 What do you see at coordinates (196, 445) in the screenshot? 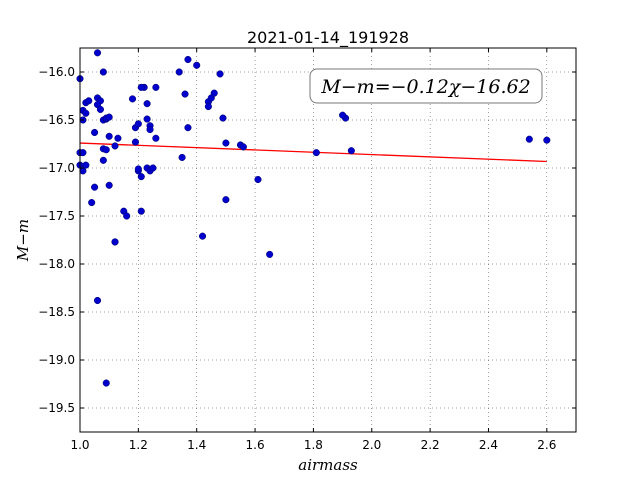
I see `x-tick-label: 1.4` at bounding box center [196, 445].